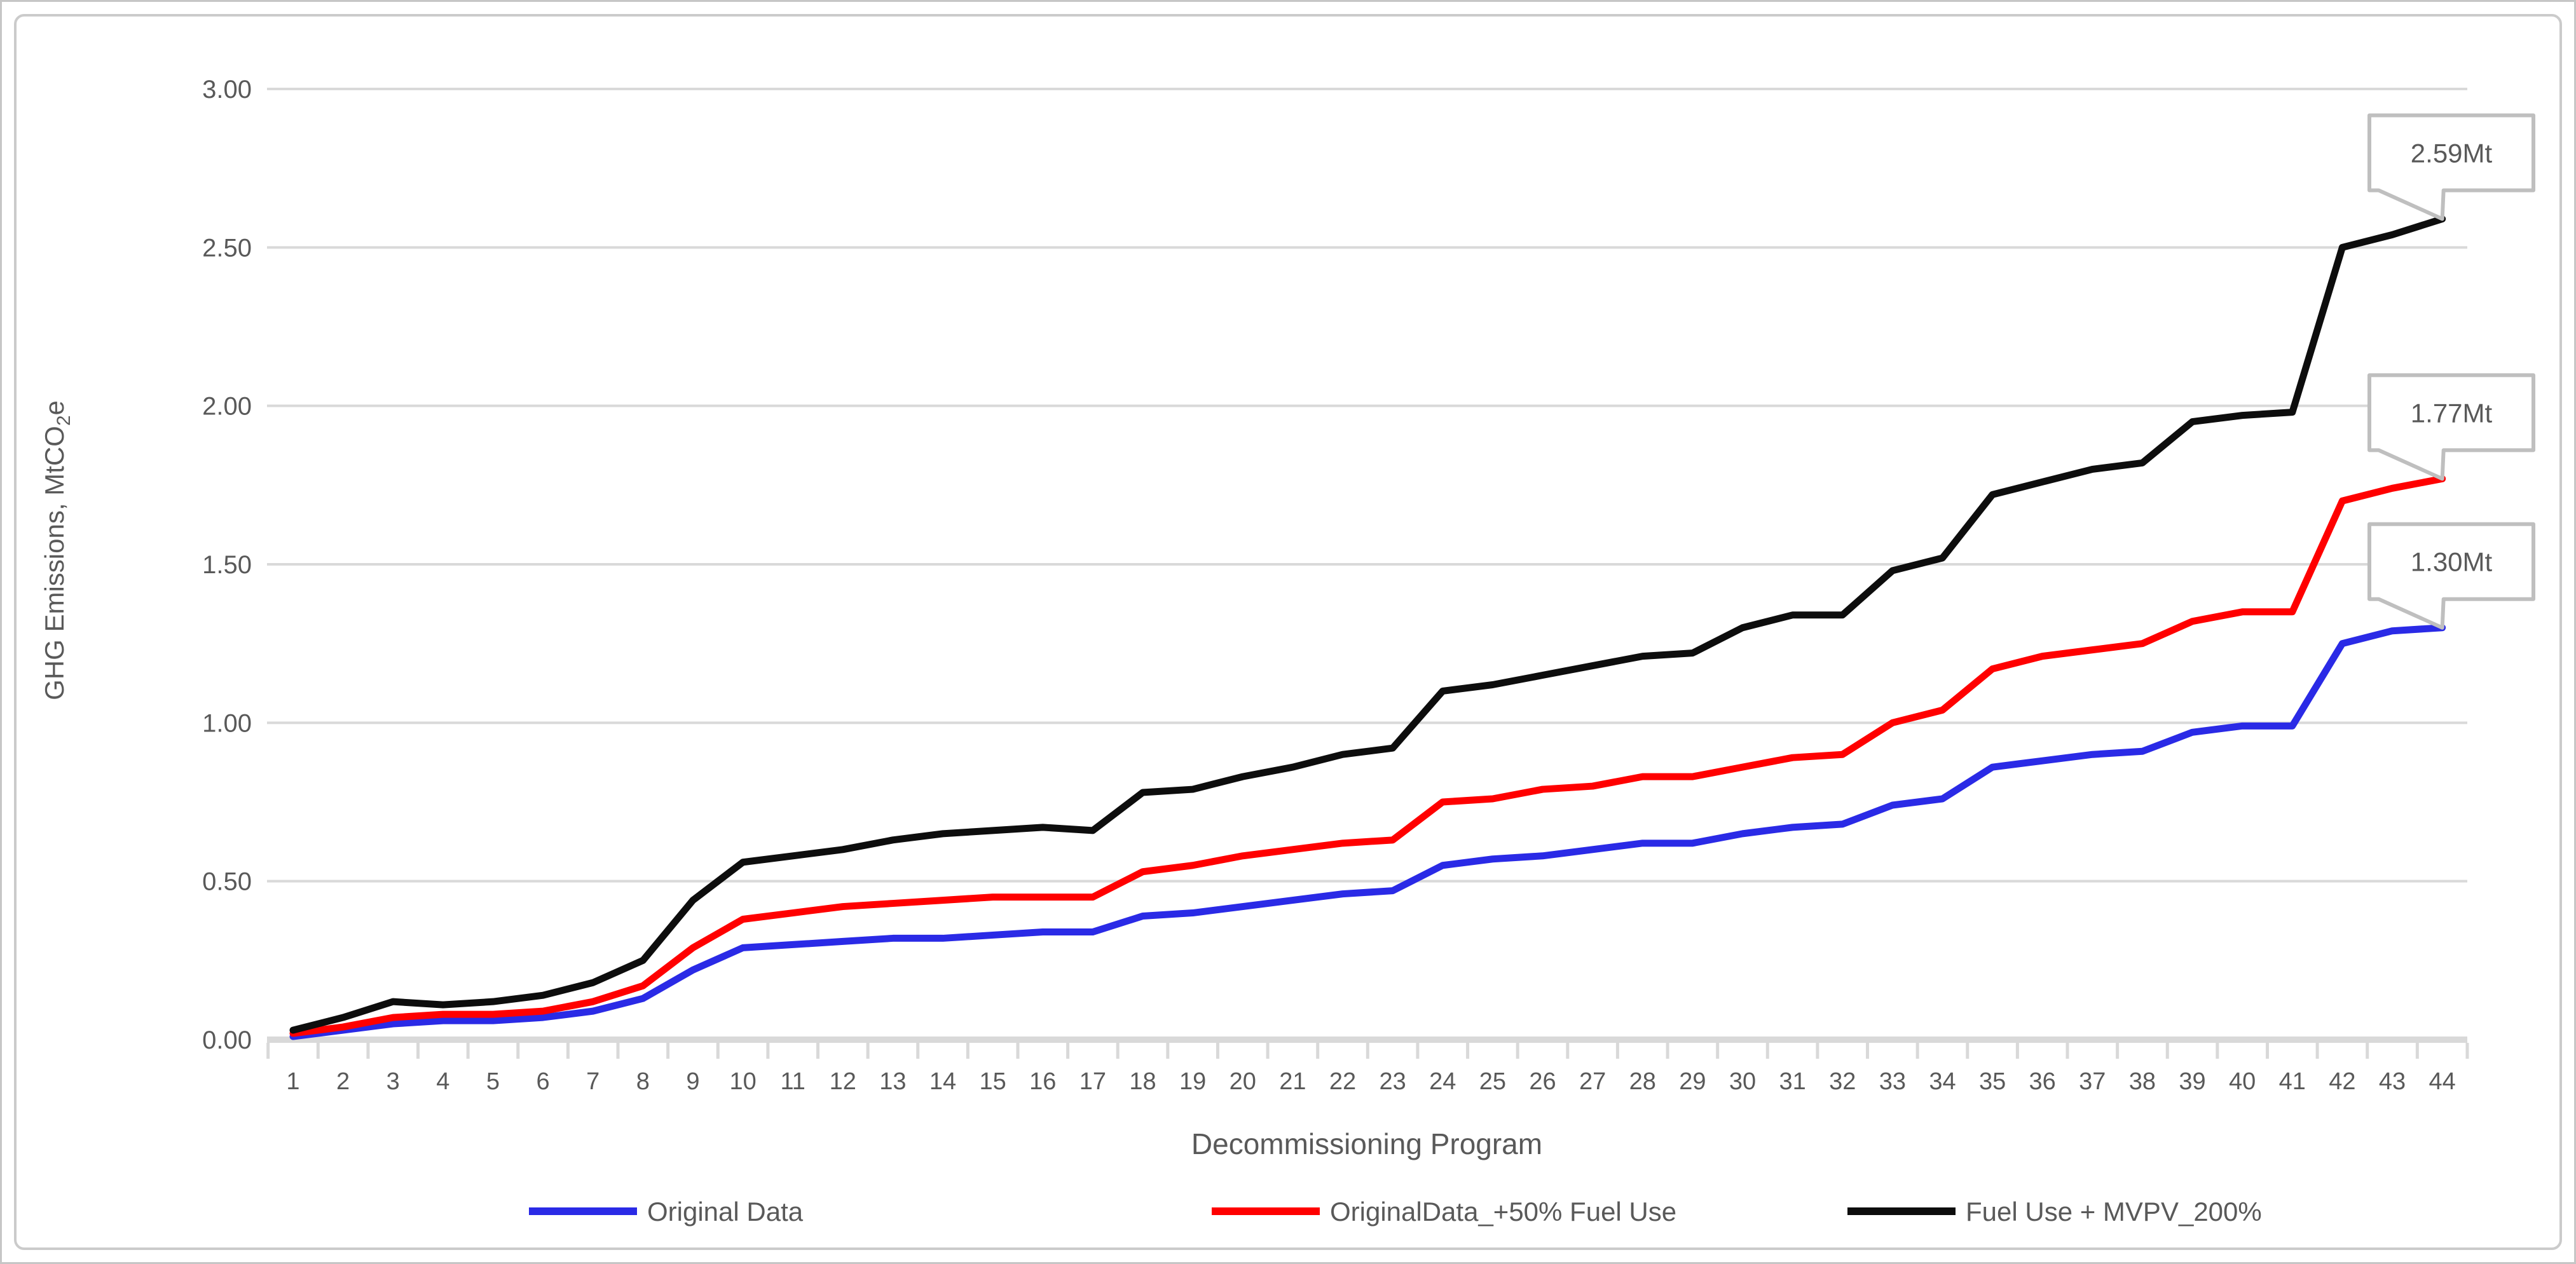 This screenshot has height=1264, width=2576. I want to click on x-axis-tick-label: 43, so click(2392, 1081).